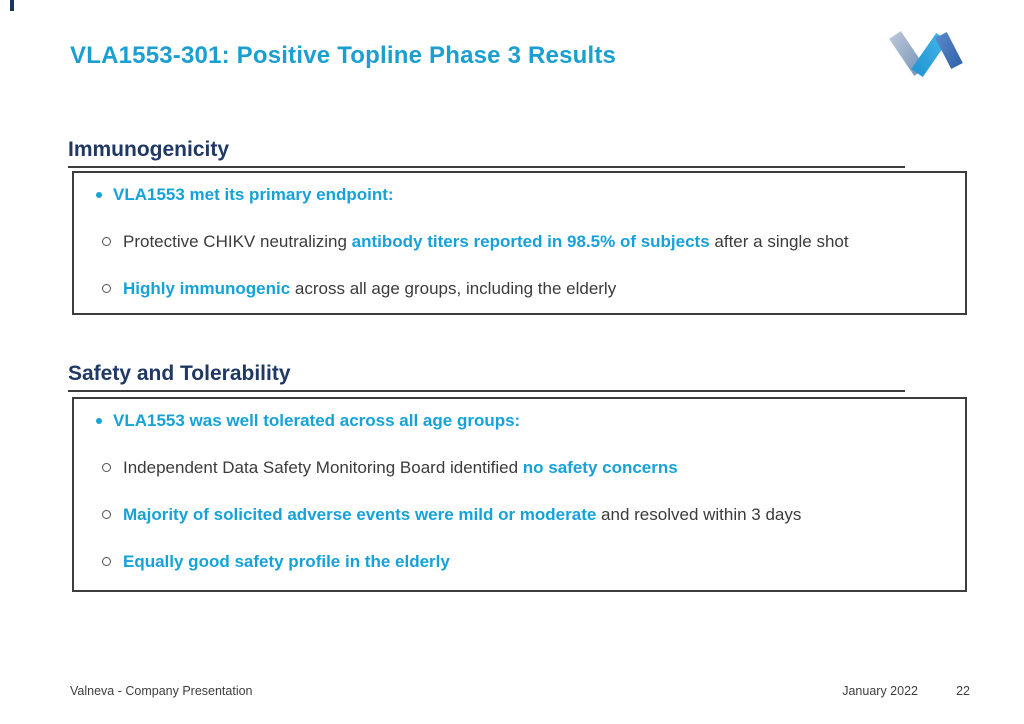  Describe the element at coordinates (253, 194) in the screenshot. I see `bullet-text: VLA1553 met its primary endpoint:` at that location.